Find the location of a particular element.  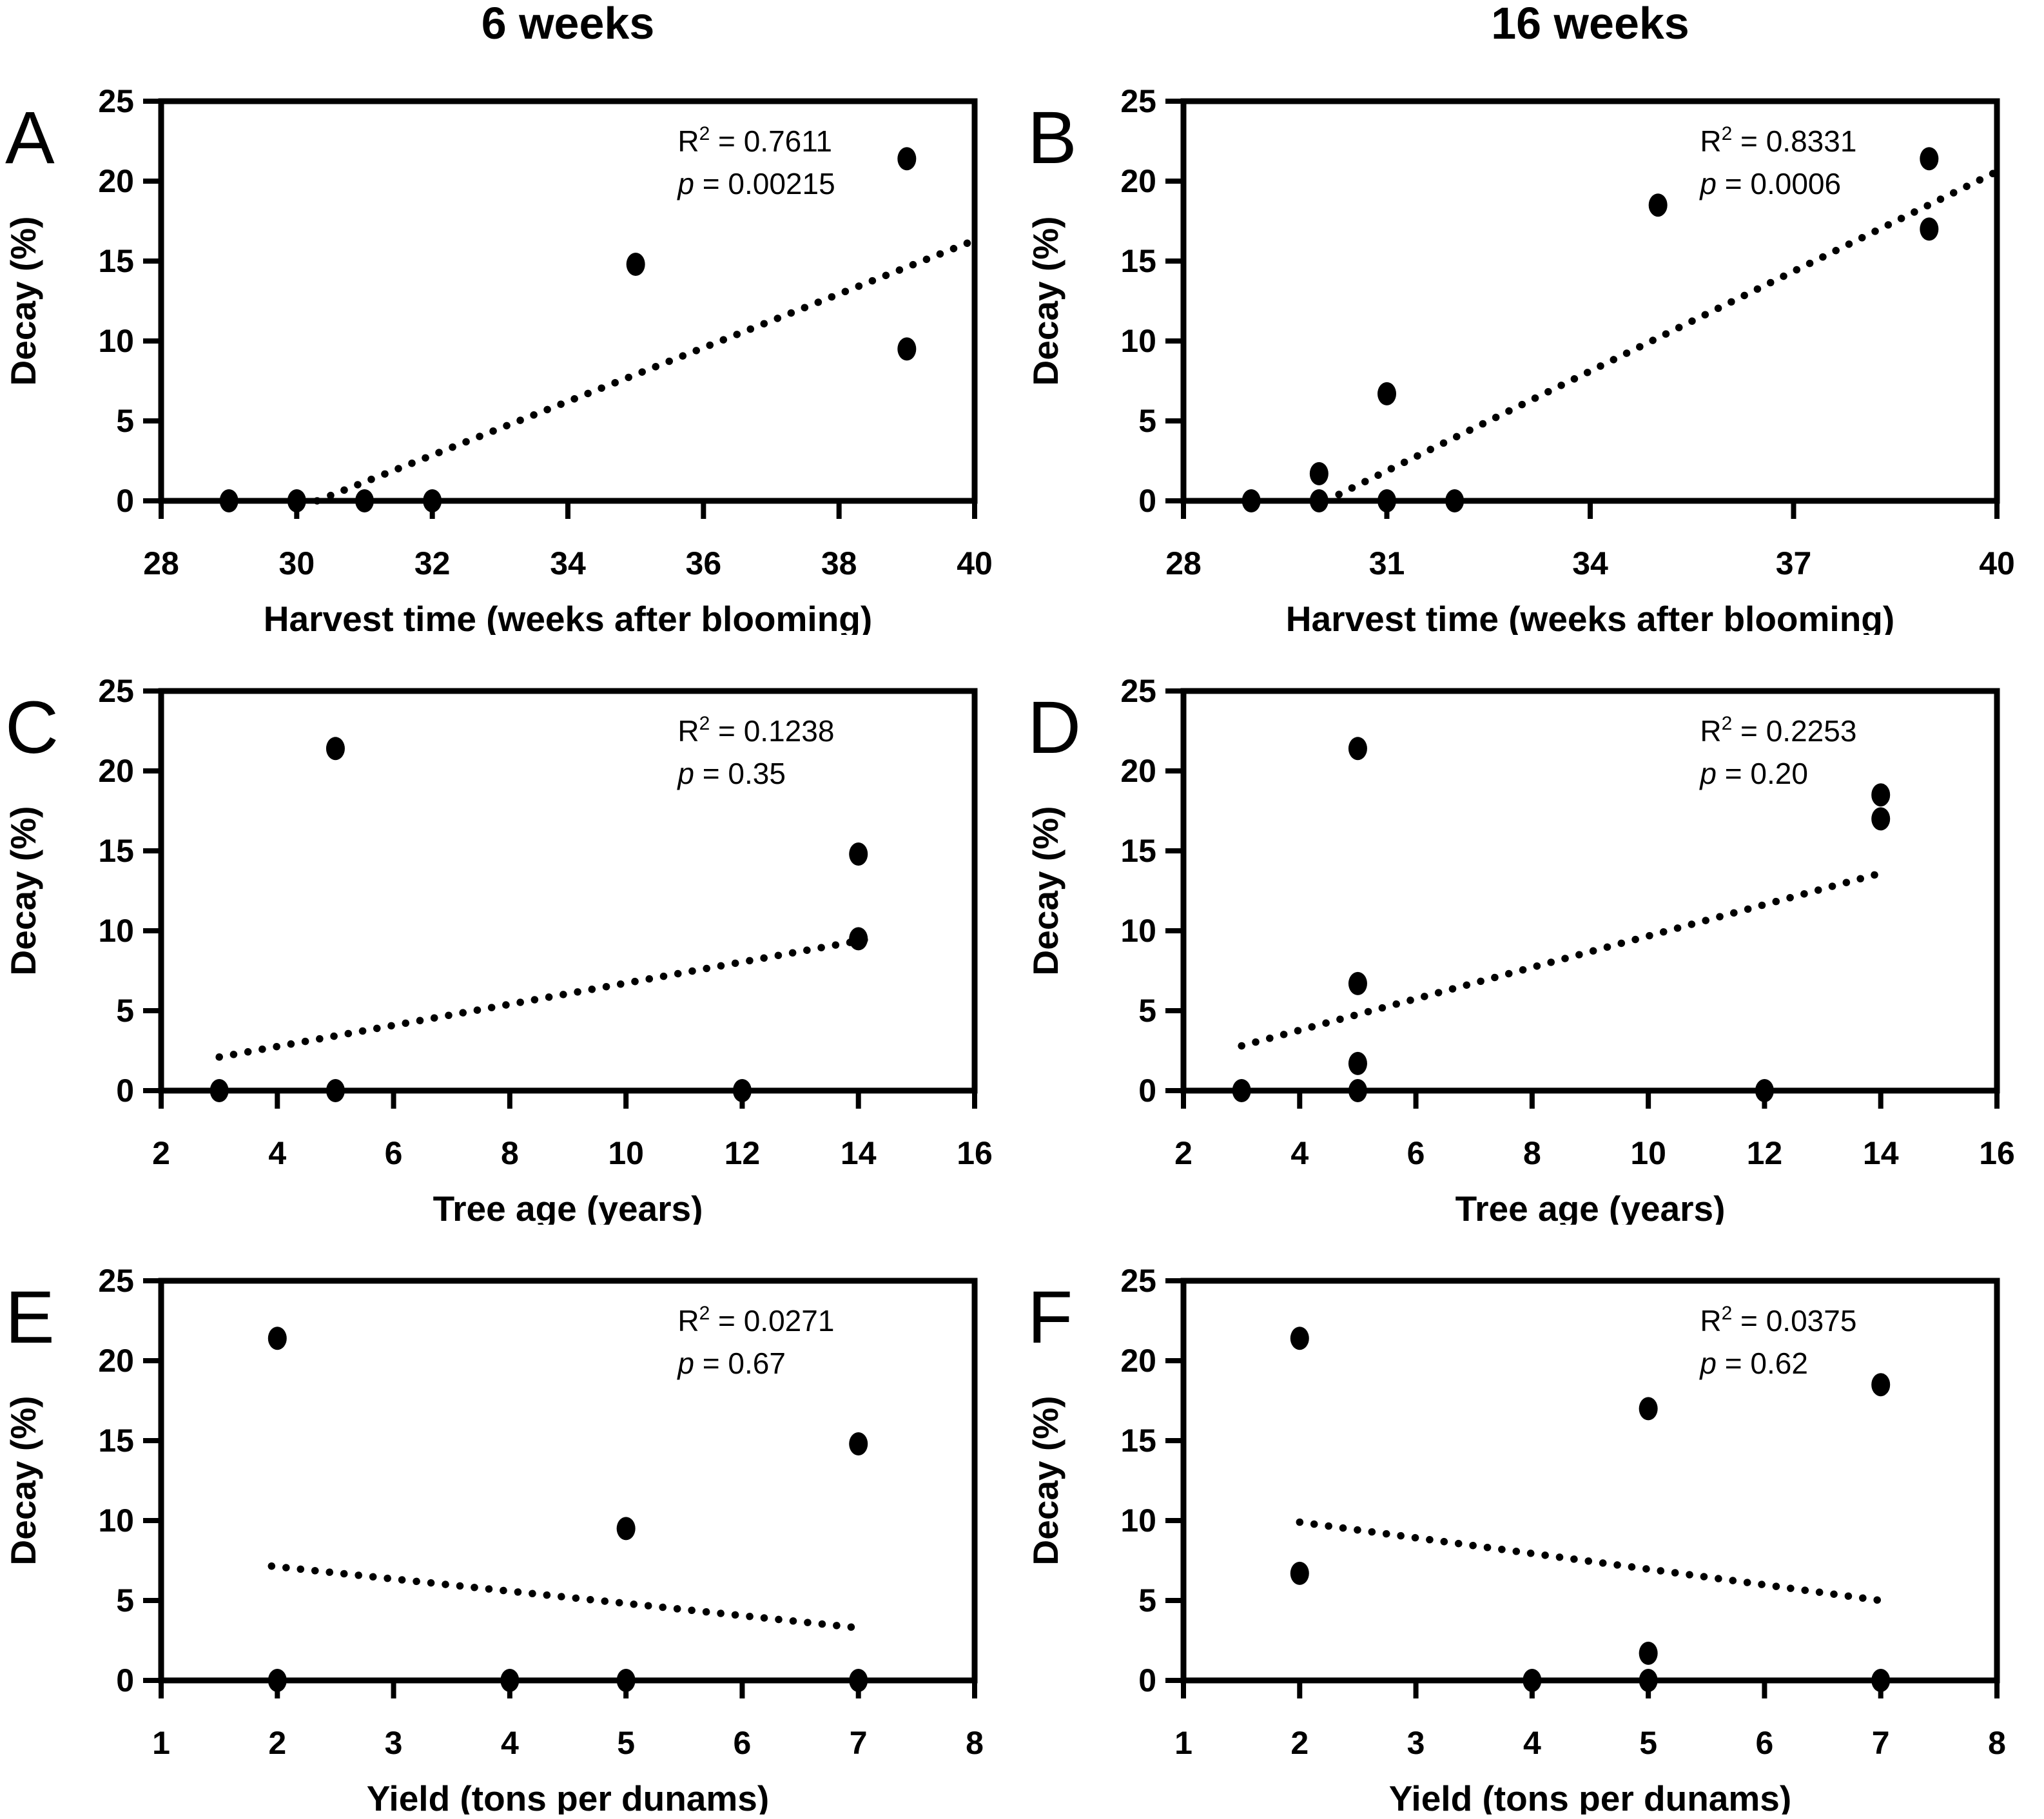

r-squared-annotation: R2 = 0.1238 is located at coordinates (755, 730).